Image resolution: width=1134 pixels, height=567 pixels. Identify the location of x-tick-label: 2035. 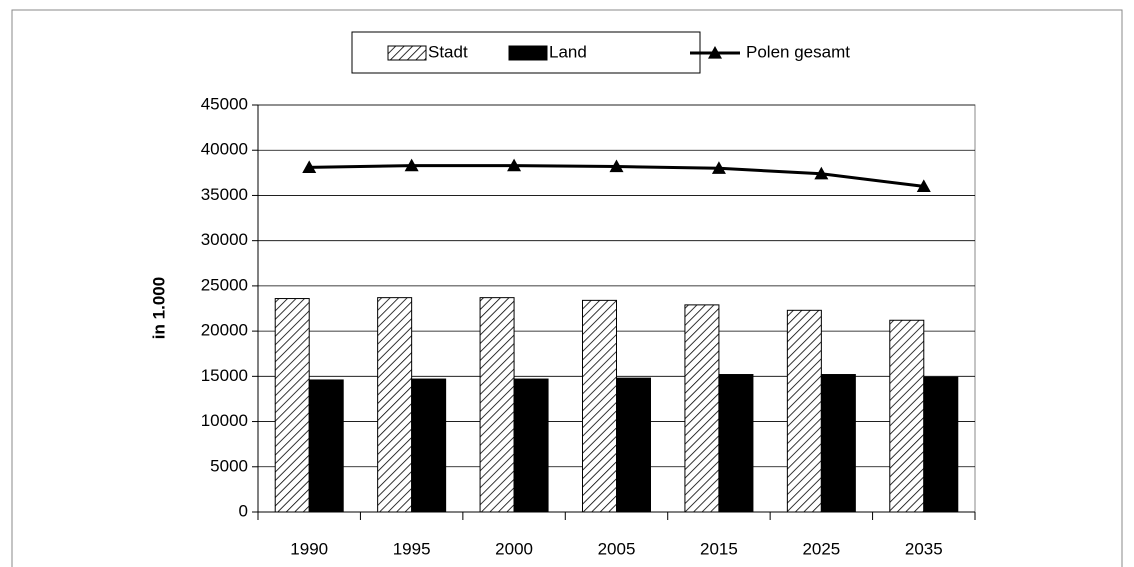
(924, 548).